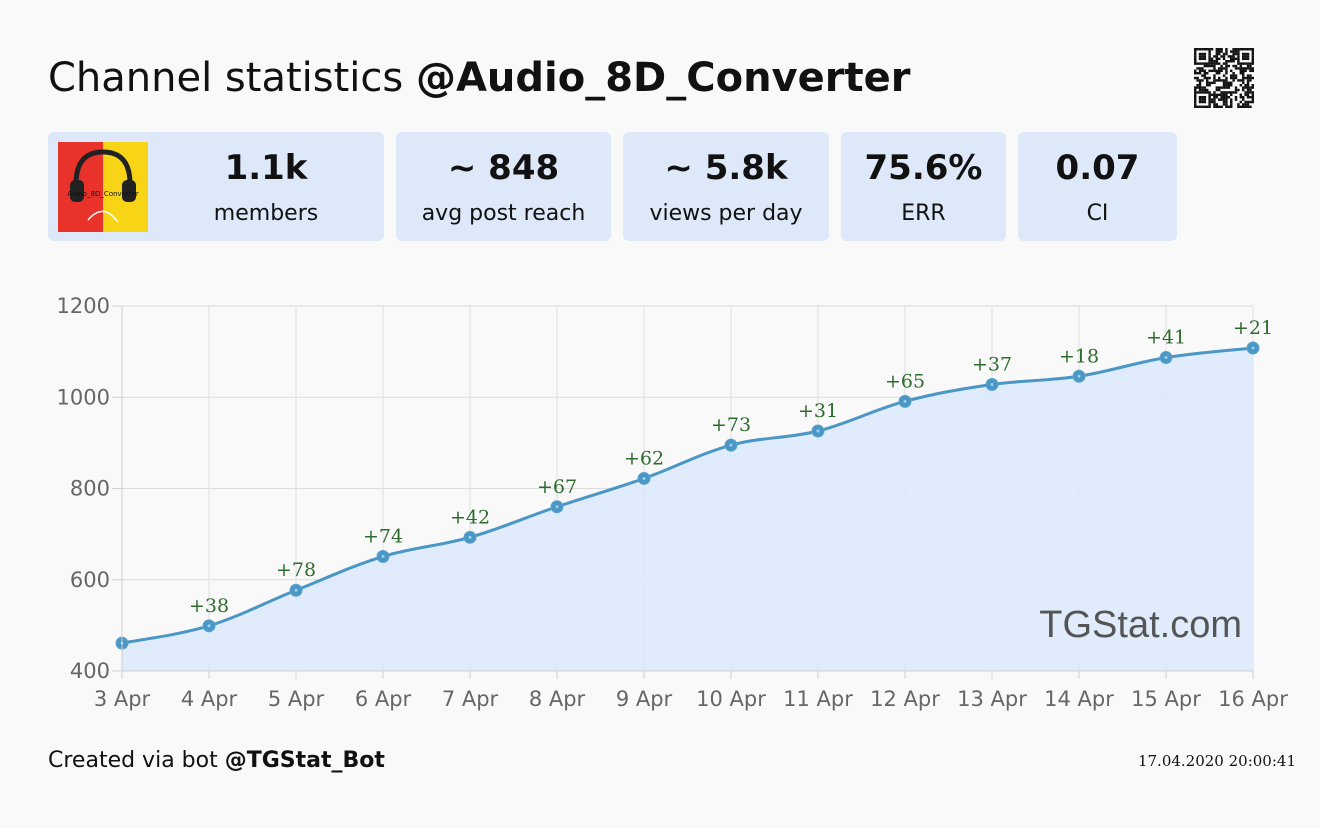 Image resolution: width=1320 pixels, height=828 pixels. What do you see at coordinates (557, 699) in the screenshot?
I see `x-tick-label: 8 Apr` at bounding box center [557, 699].